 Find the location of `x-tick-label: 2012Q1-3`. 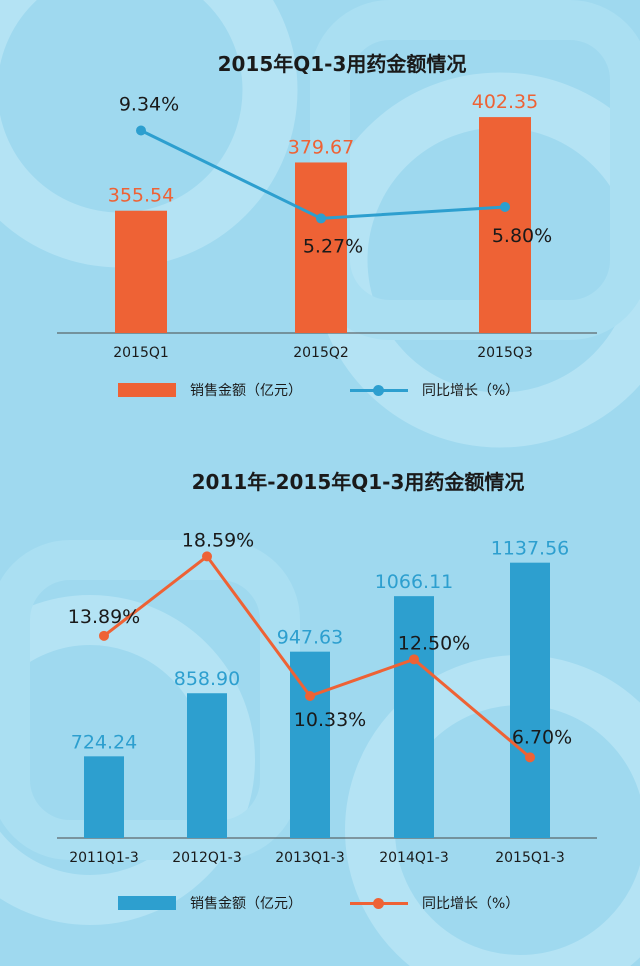

x-tick-label: 2012Q1-3 is located at coordinates (207, 858).